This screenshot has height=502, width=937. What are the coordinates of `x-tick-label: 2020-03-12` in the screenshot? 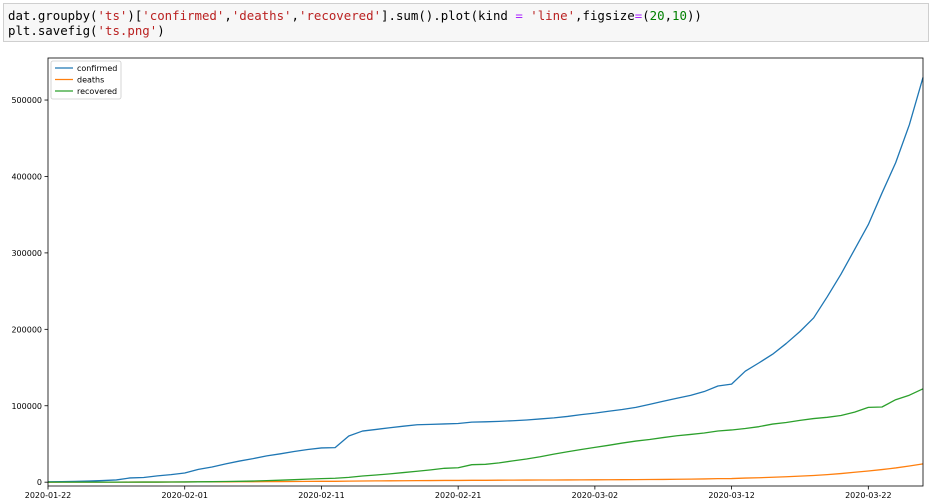 It's located at (731, 495).